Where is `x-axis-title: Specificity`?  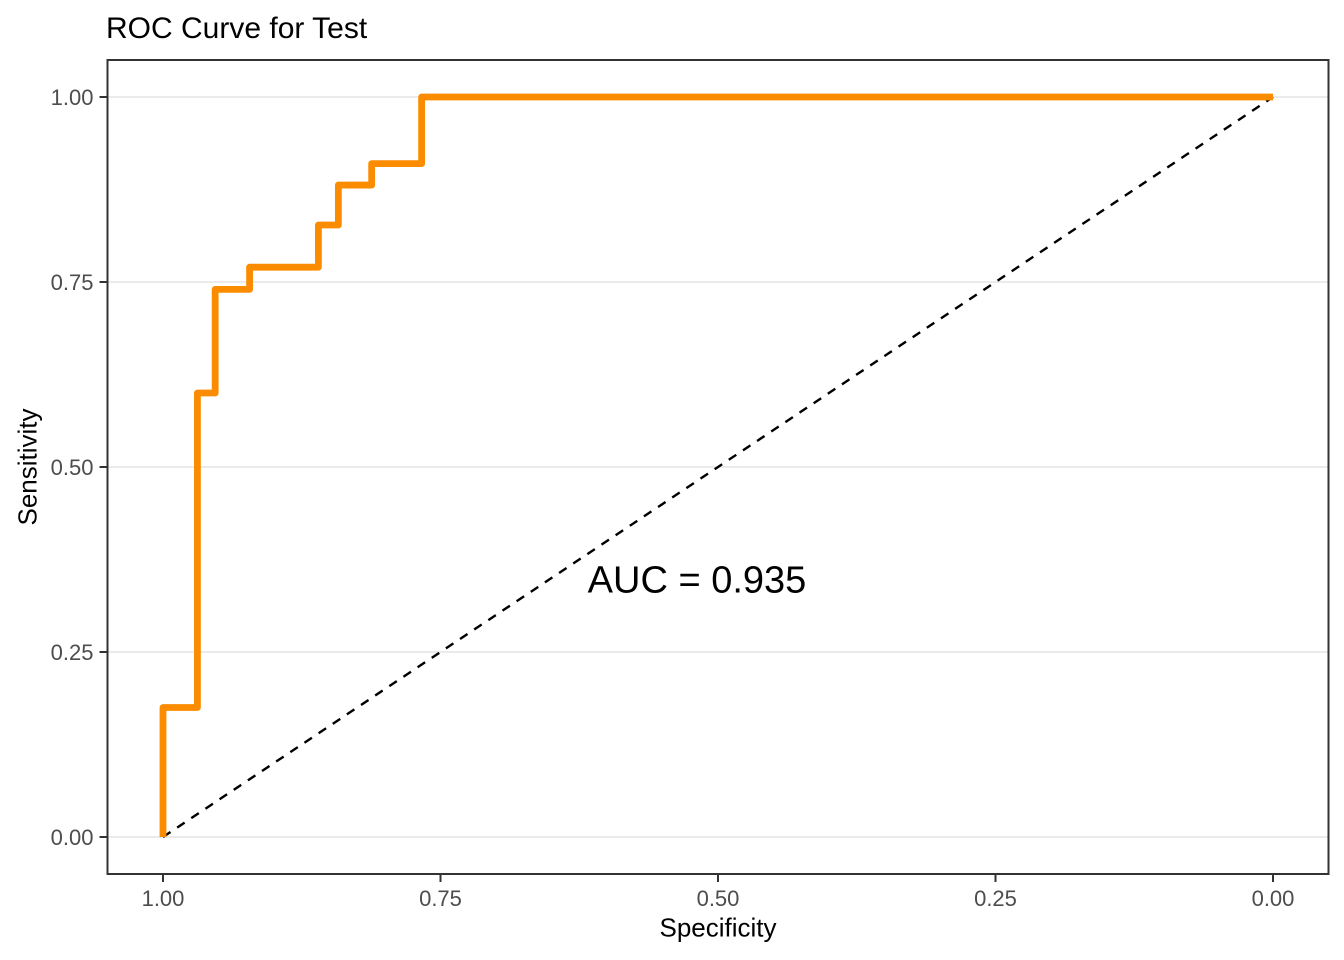 x-axis-title: Specificity is located at coordinates (718, 927).